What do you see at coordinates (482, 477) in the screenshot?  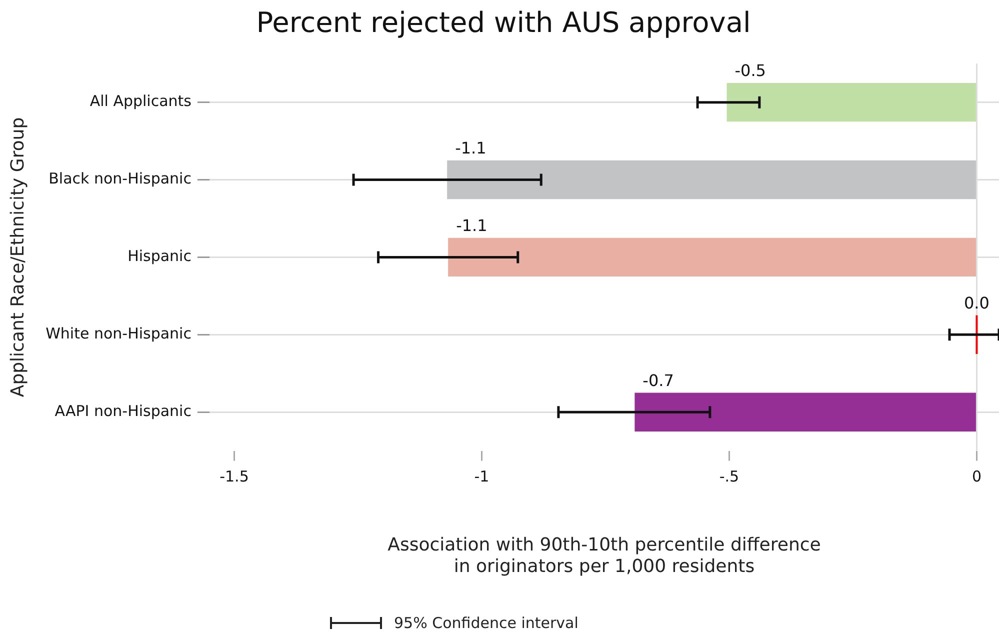 I see `x-tick-label: -1` at bounding box center [482, 477].